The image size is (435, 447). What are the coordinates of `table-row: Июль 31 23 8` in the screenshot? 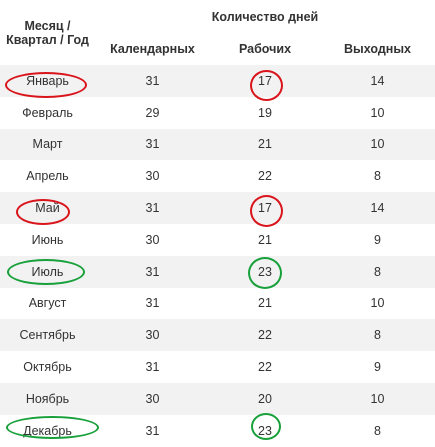 It's located at (217, 271).